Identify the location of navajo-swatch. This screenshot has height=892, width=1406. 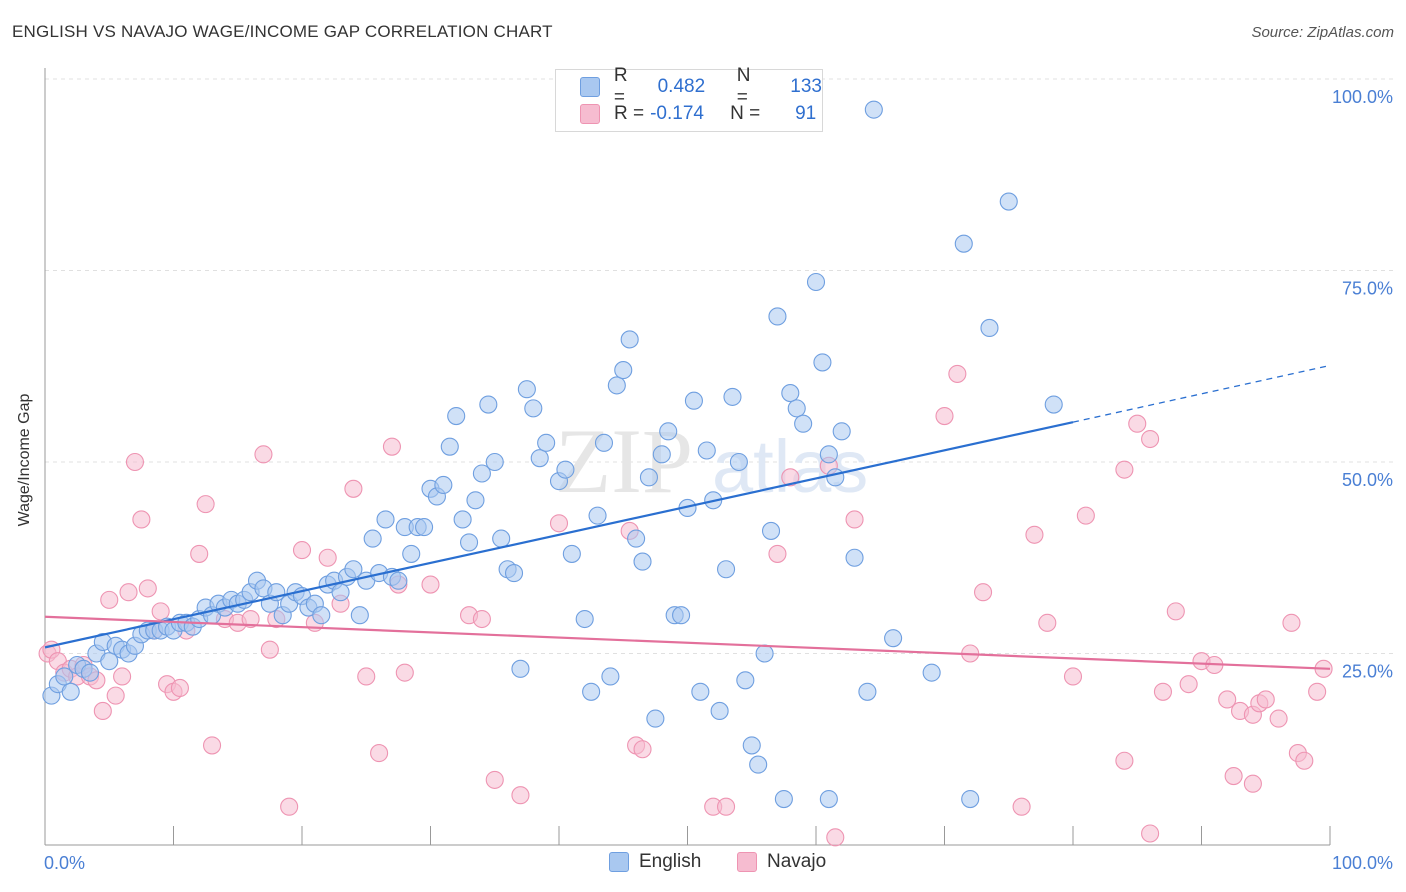
(590, 114).